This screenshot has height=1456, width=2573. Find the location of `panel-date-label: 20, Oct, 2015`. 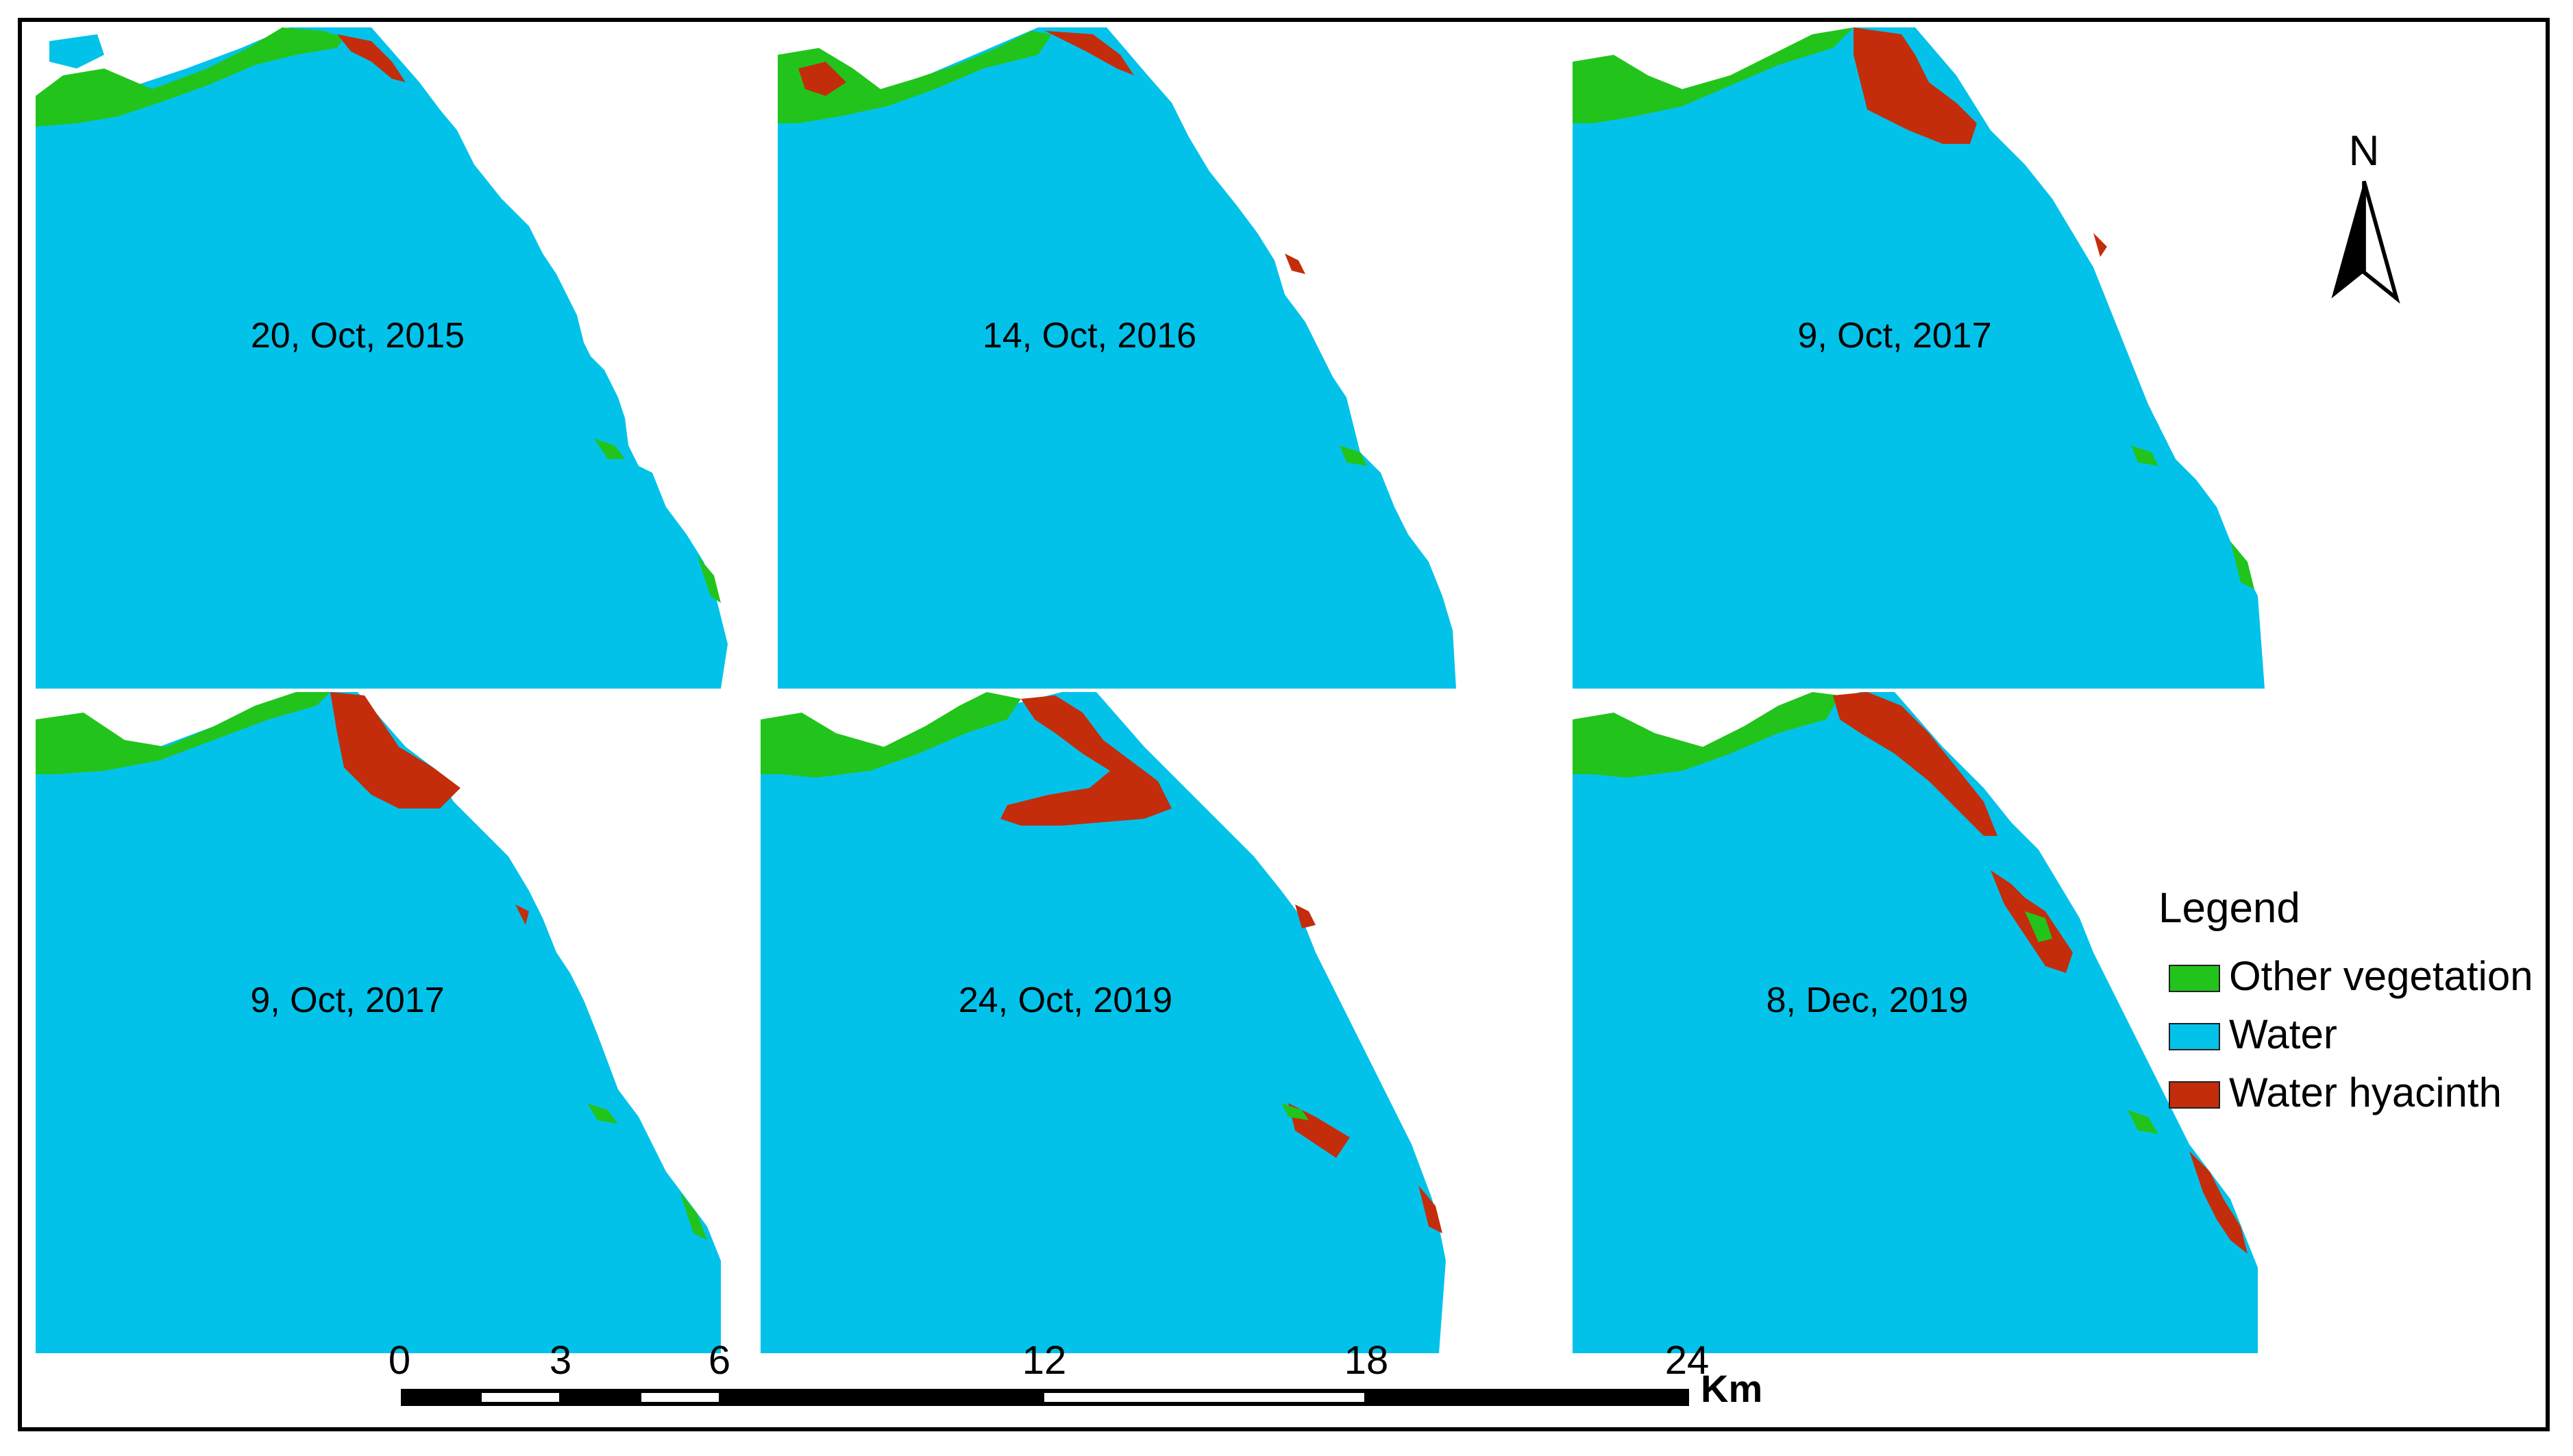

panel-date-label: 20, Oct, 2015 is located at coordinates (357, 336).